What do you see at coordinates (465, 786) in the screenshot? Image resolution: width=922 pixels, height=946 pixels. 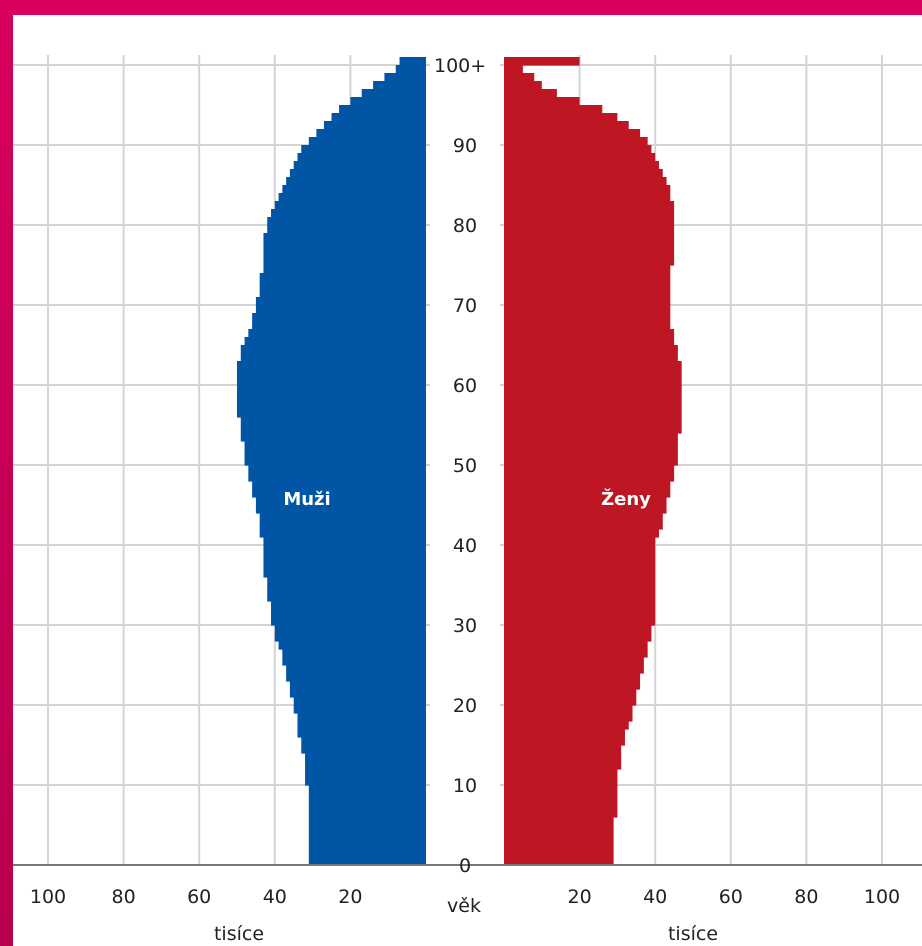 I see `age-tick-label: 10` at bounding box center [465, 786].